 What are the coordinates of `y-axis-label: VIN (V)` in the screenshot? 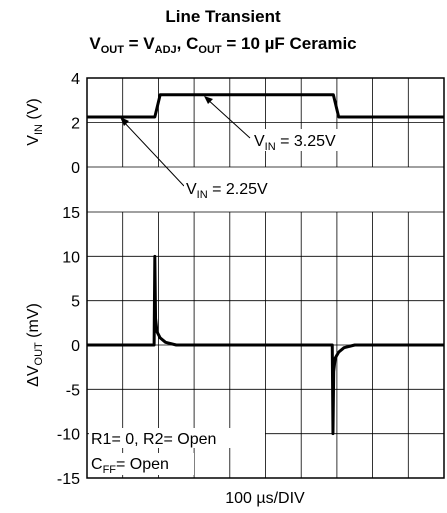 It's located at (35, 121).